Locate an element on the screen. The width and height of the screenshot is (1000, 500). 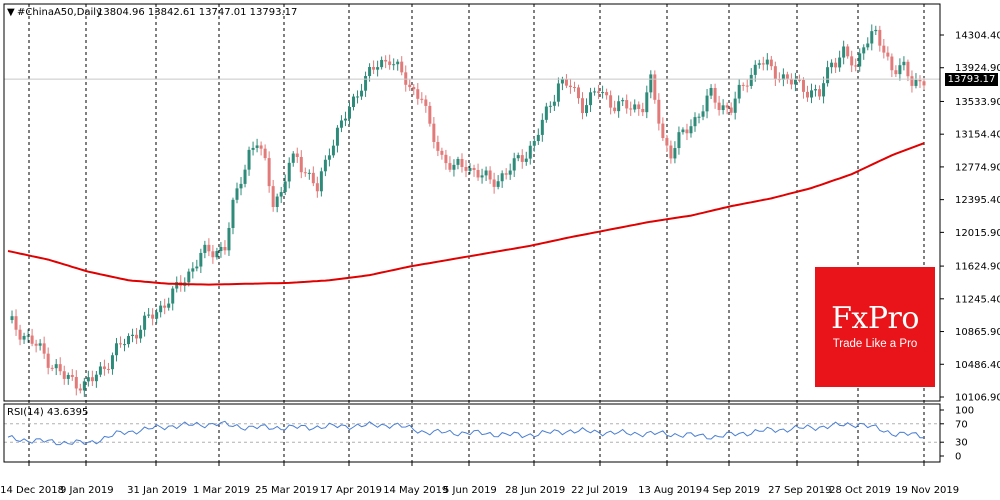
date-tick-label: 31 Jan 2019 is located at coordinates (157, 490).